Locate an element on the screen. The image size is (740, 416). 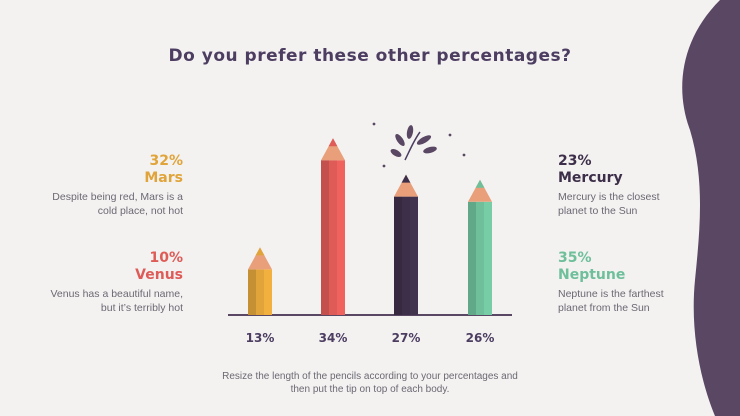
stat-name: Venus is located at coordinates (159, 275).